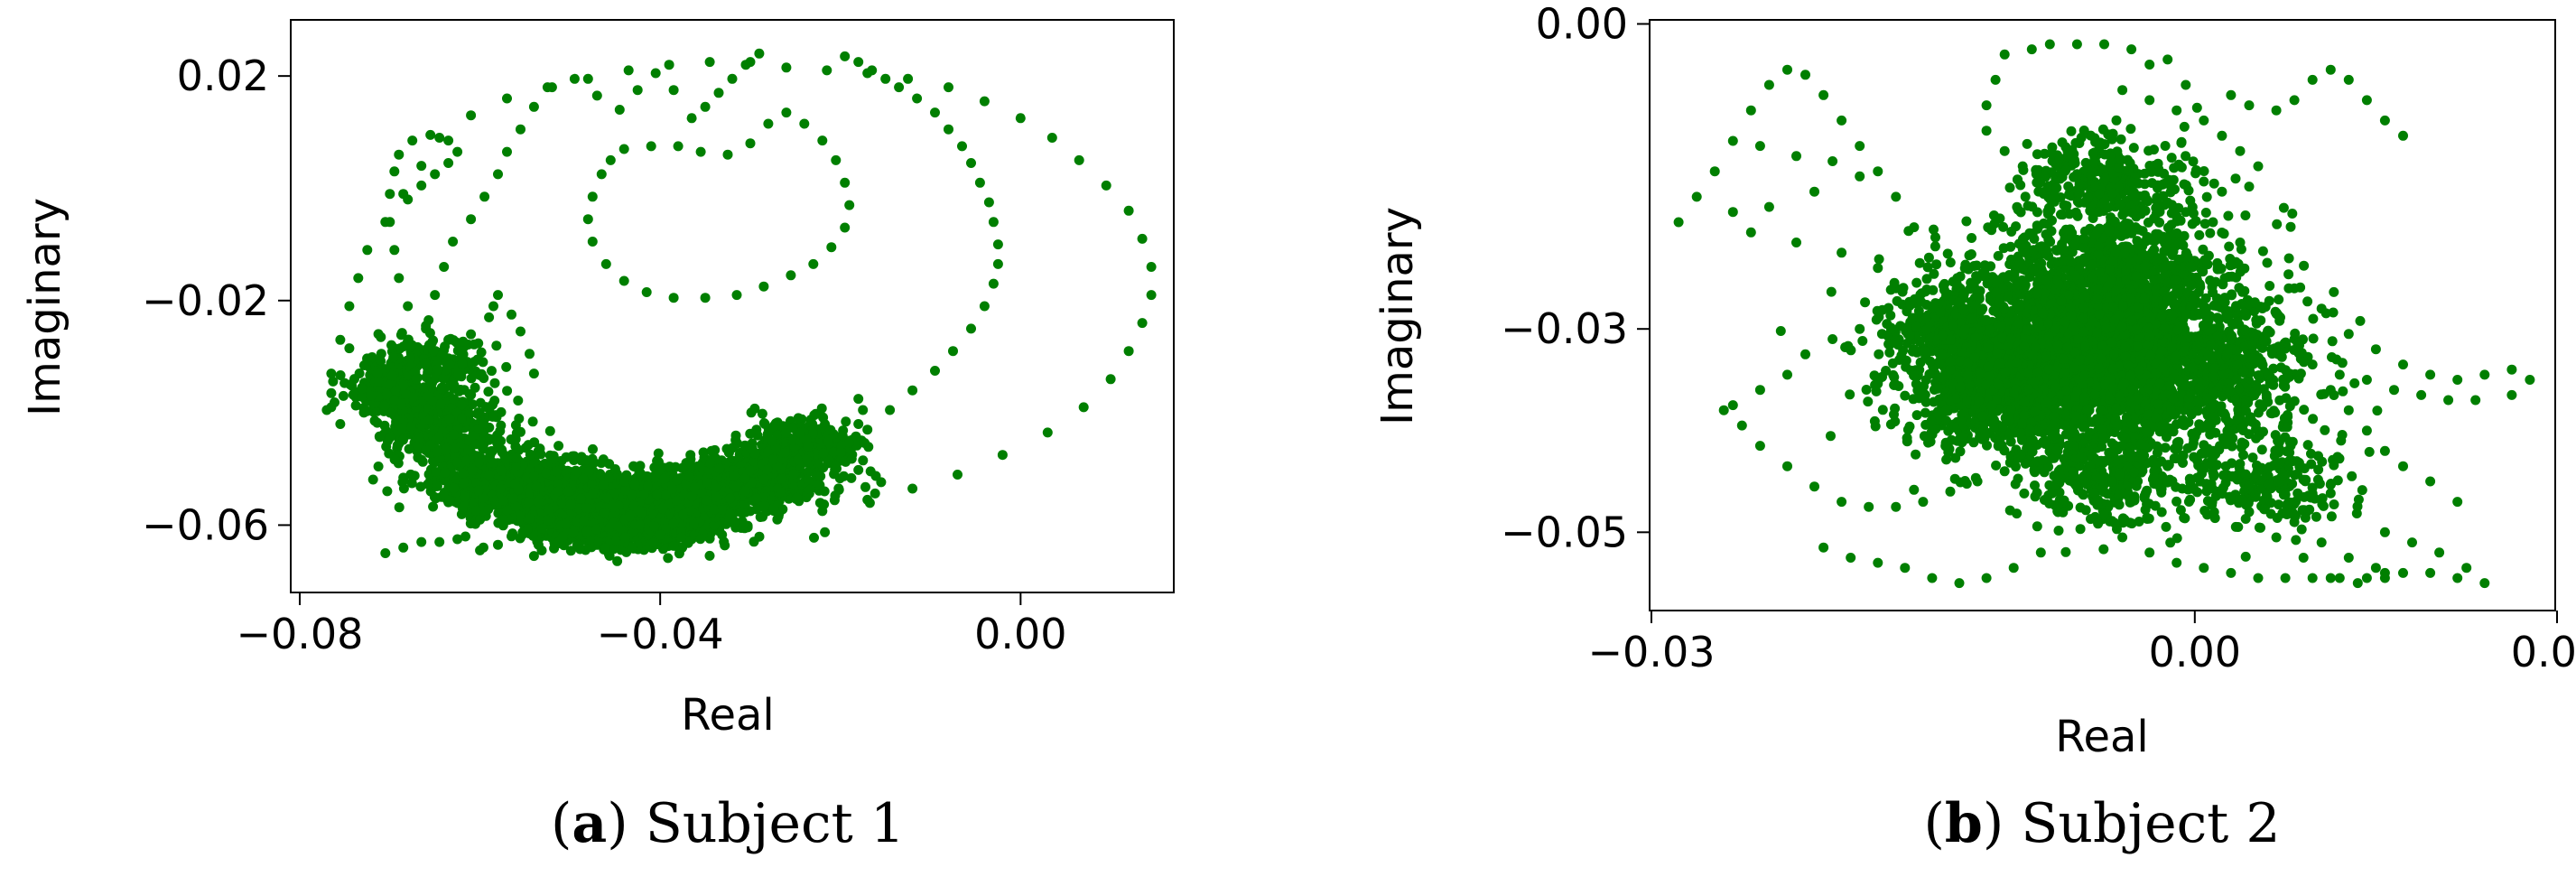  I want to click on y-tick-label: 0.02, so click(223, 75).